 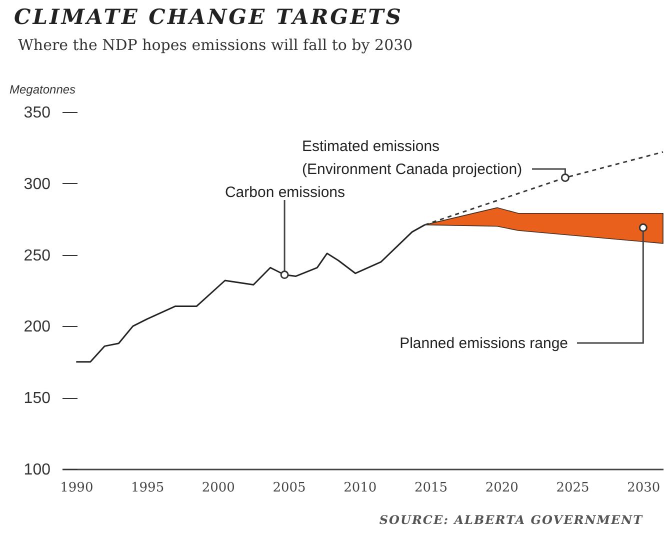 What do you see at coordinates (484, 343) in the screenshot?
I see `annotation: Planned emissions range` at bounding box center [484, 343].